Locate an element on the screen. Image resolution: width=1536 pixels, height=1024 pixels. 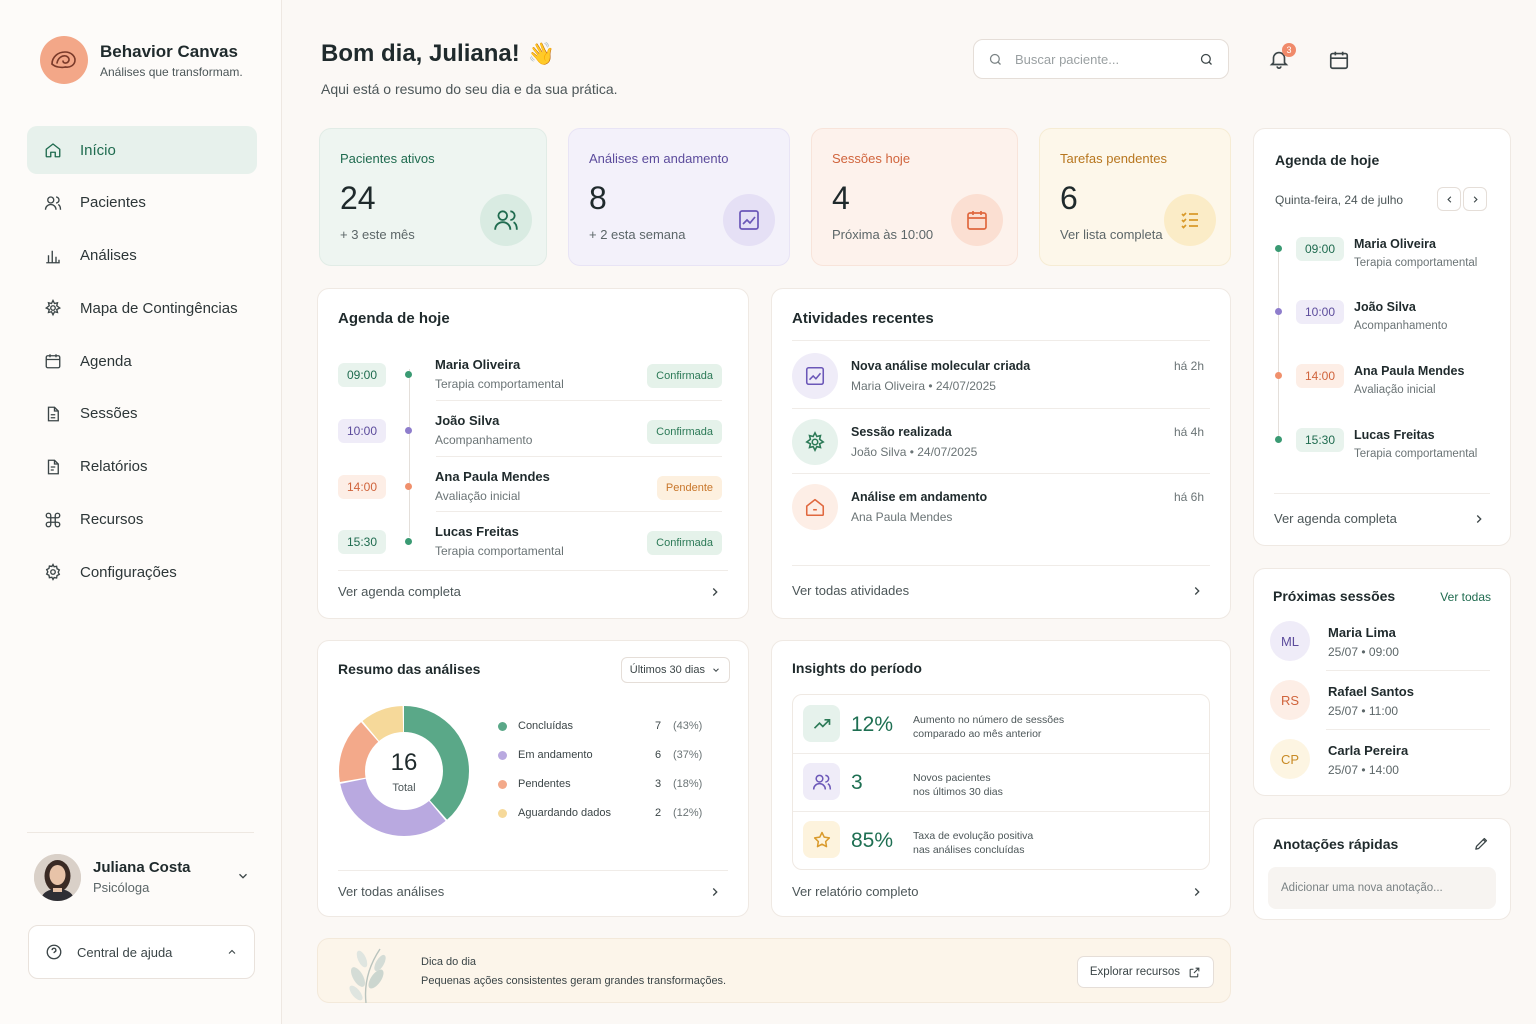
search-submit-icon is located at coordinates (1206, 59).